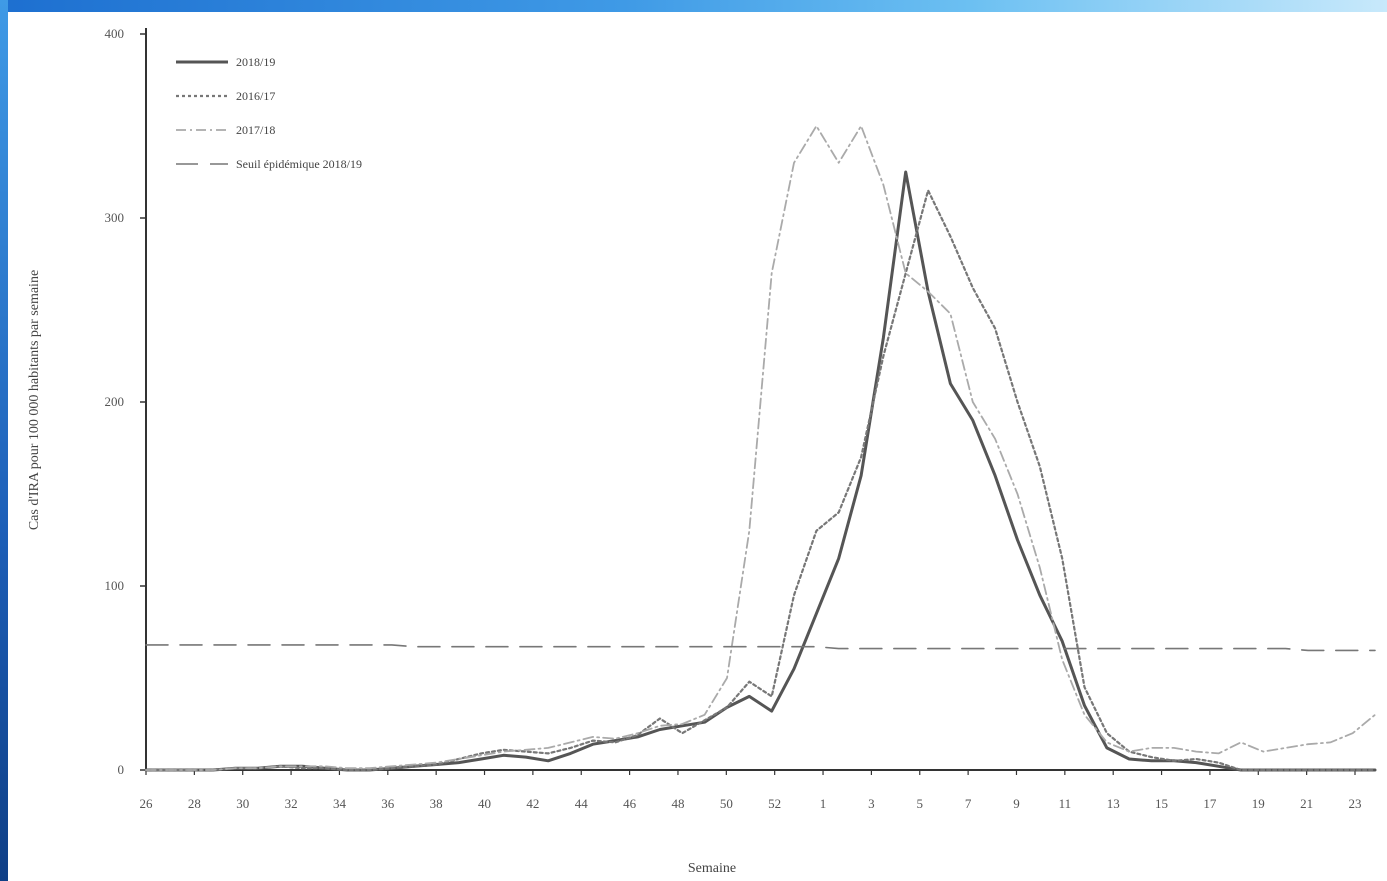 The image size is (1387, 881). I want to click on x-tick-label: 13, so click(1113, 803).